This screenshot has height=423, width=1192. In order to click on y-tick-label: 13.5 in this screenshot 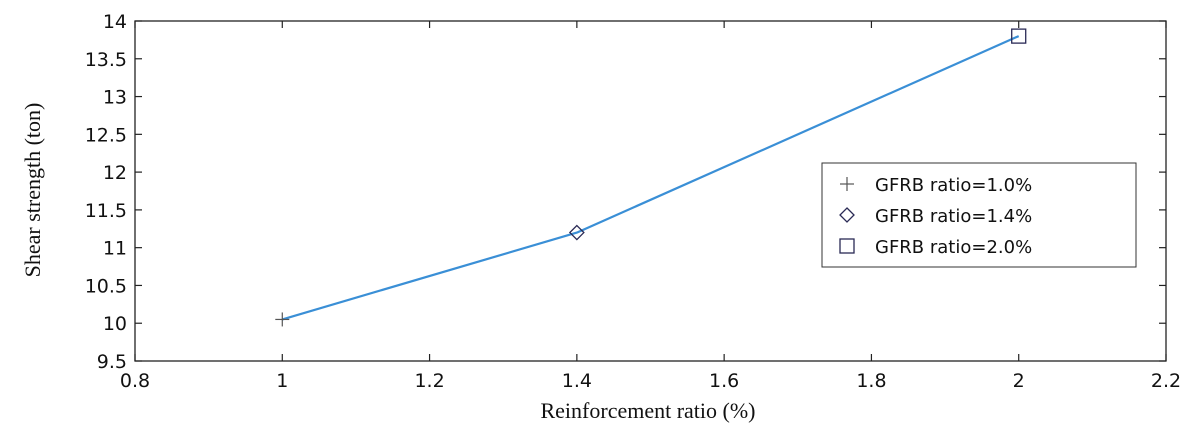, I will do `click(106, 60)`.